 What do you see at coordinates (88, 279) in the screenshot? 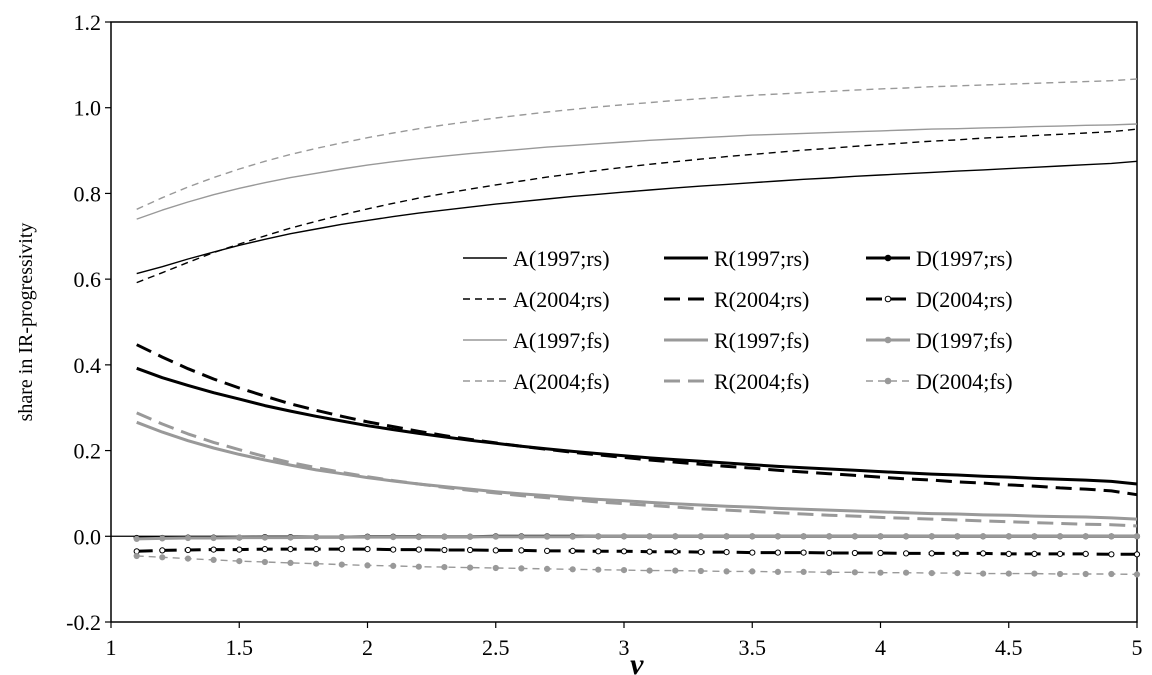
I see `y-tick-label: 0.6` at bounding box center [88, 279].